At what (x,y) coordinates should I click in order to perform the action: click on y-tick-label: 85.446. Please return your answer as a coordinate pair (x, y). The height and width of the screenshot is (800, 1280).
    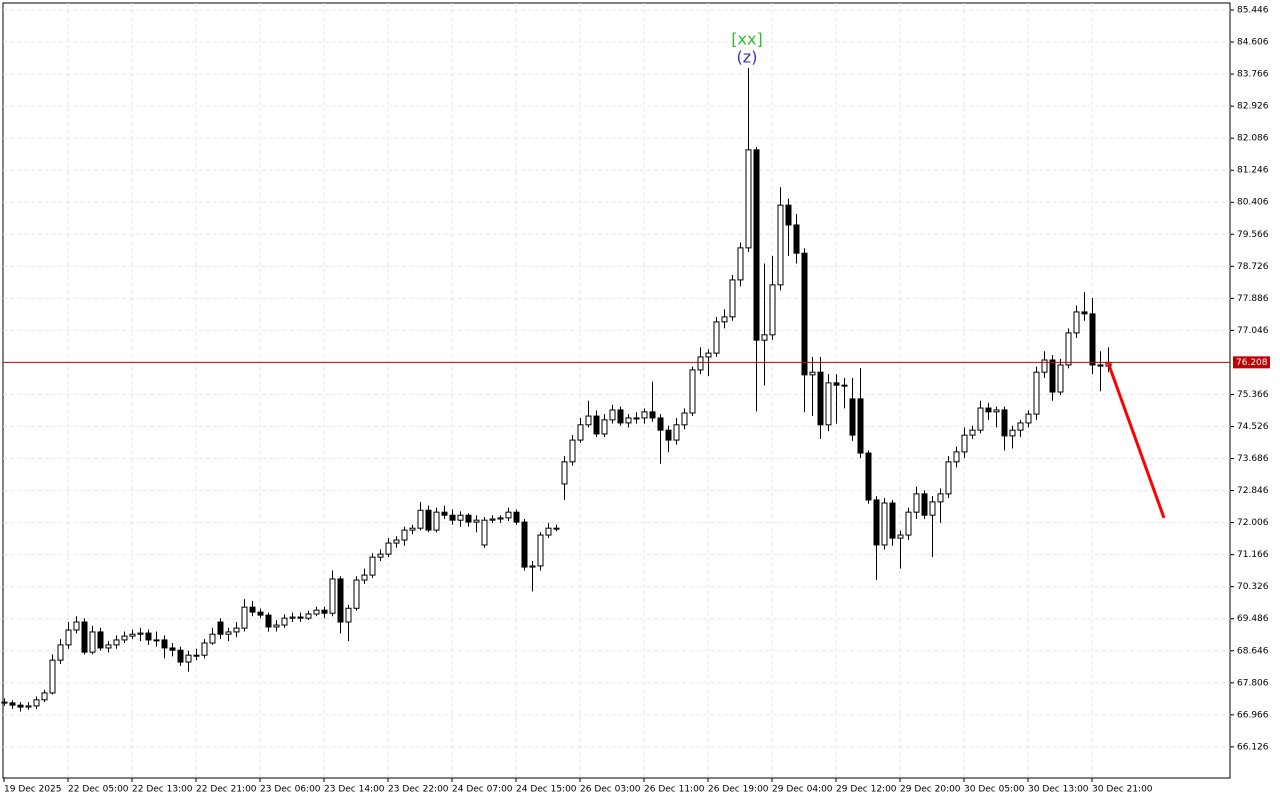
    Looking at the image, I should click on (1253, 11).